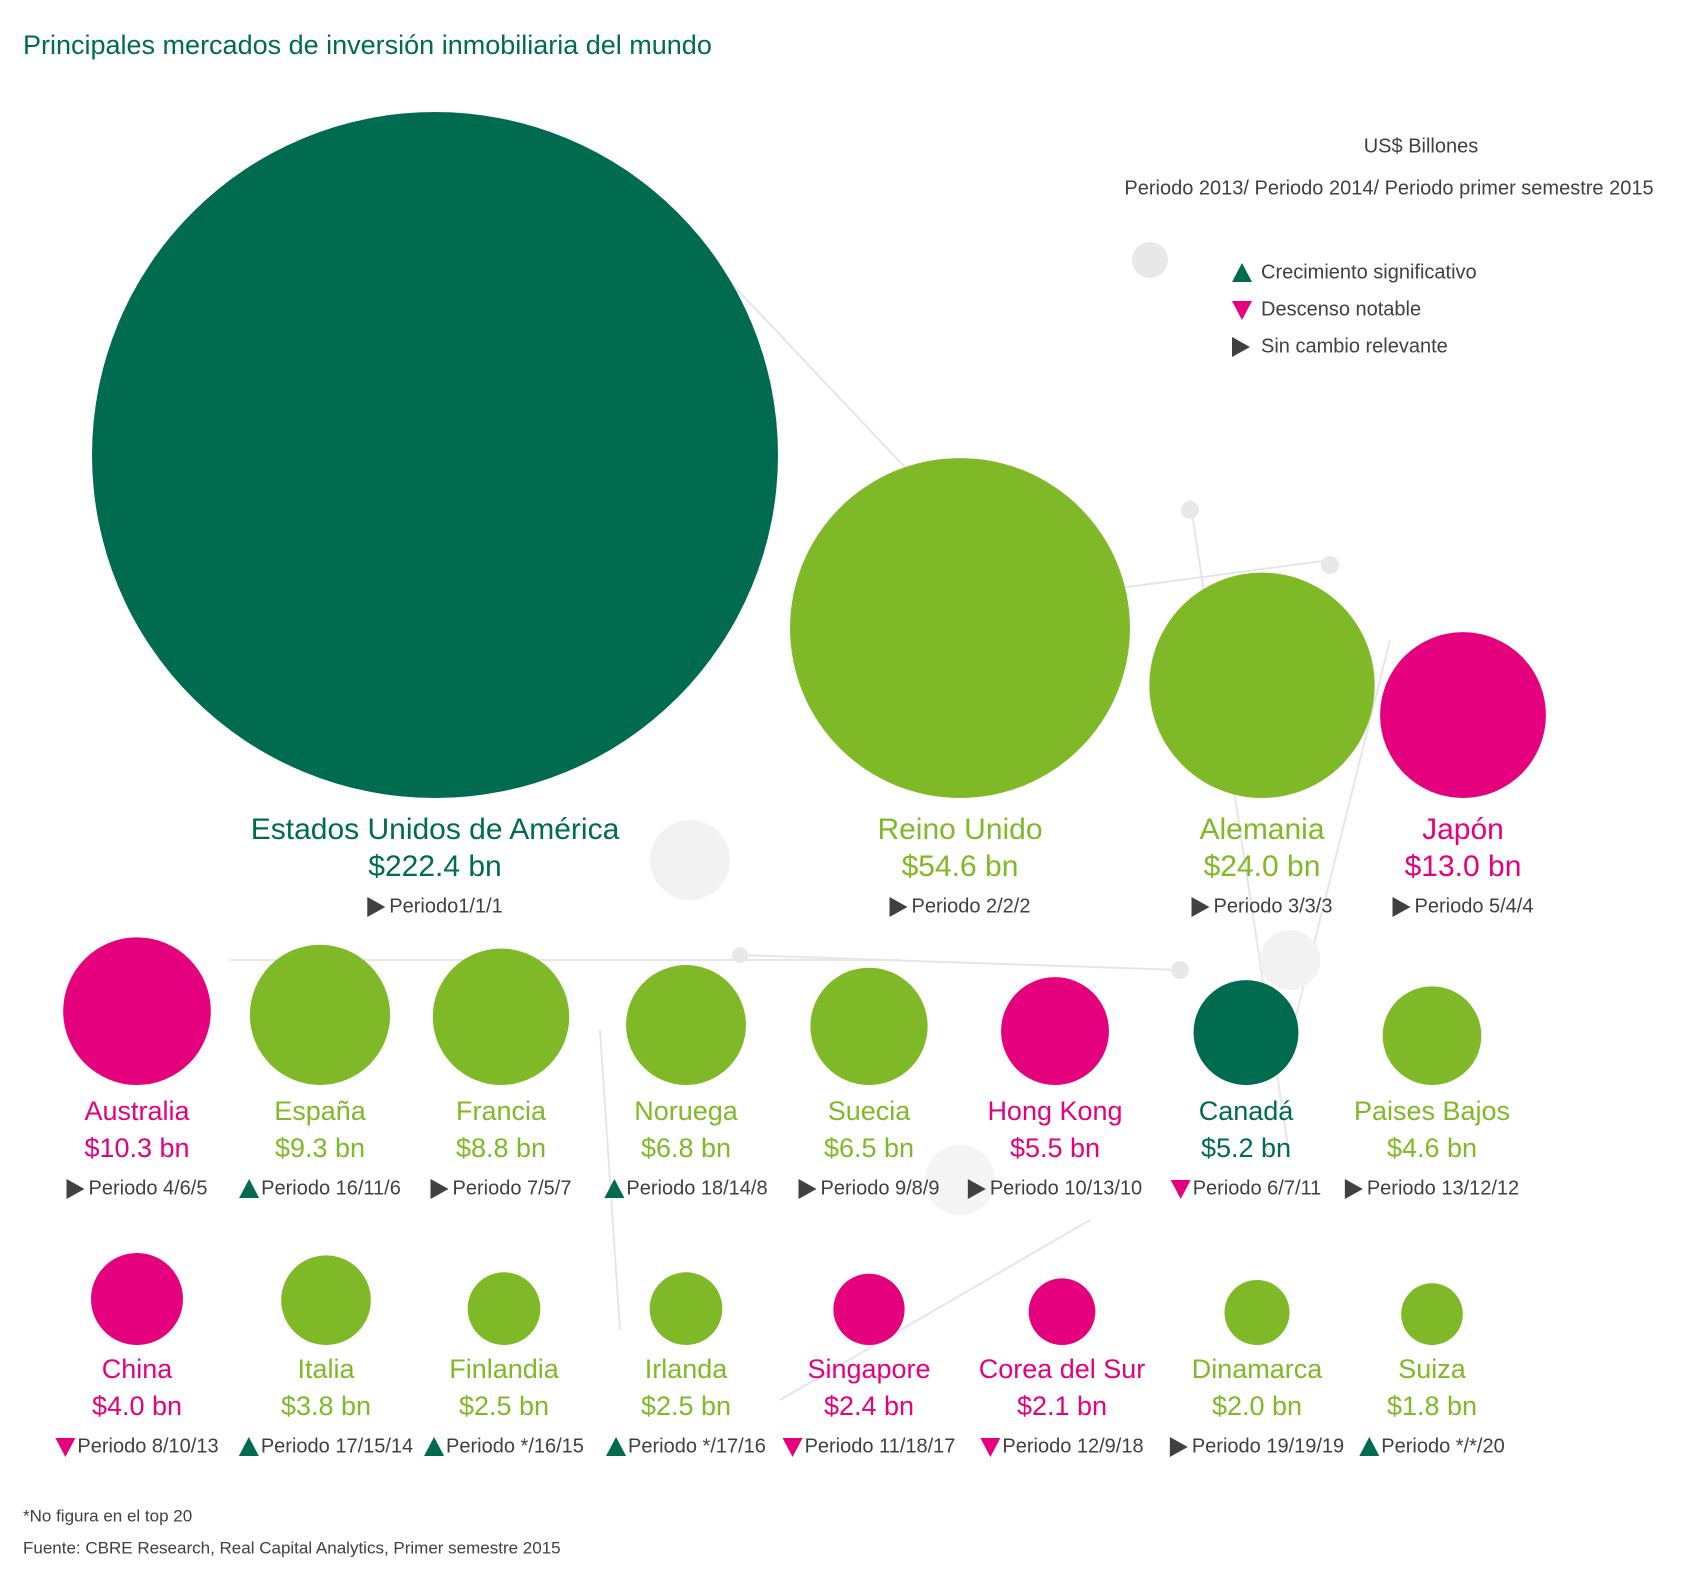 This screenshot has width=1695, height=1577. Describe the element at coordinates (326, 1369) in the screenshot. I see `market-name: Italia` at that location.